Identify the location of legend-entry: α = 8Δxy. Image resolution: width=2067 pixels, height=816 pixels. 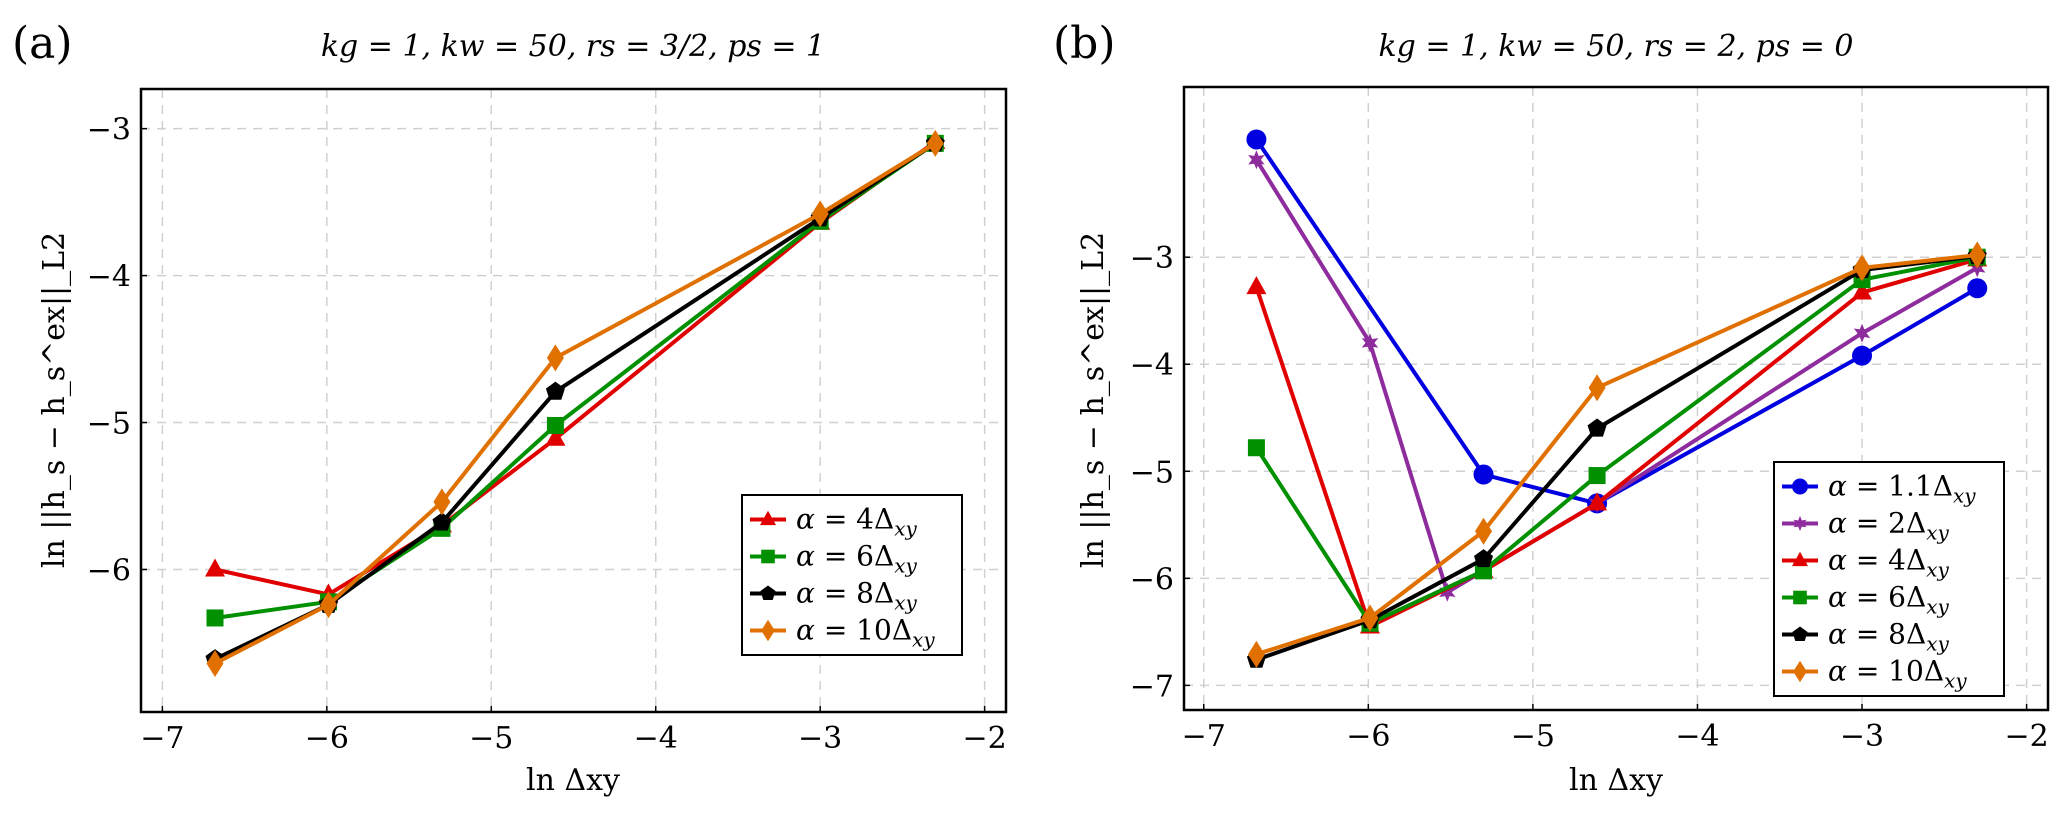
(833, 596).